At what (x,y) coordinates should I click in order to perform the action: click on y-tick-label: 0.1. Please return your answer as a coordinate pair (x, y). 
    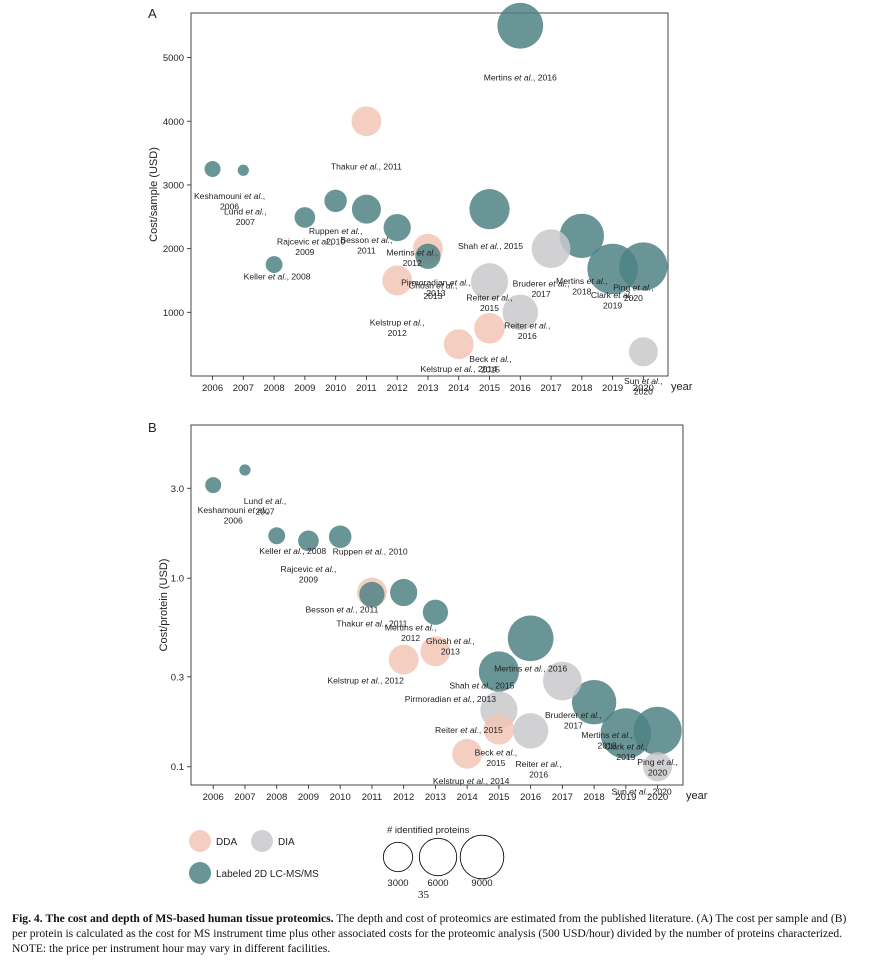
    Looking at the image, I should click on (177, 767).